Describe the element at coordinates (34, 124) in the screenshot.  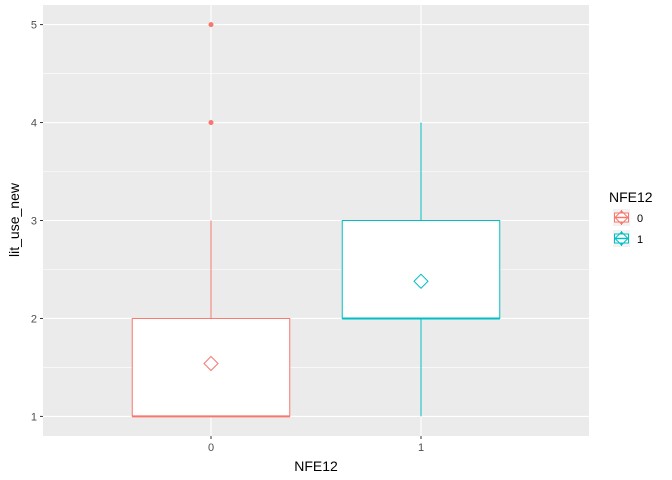
I see `y-tick-label: 4` at that location.